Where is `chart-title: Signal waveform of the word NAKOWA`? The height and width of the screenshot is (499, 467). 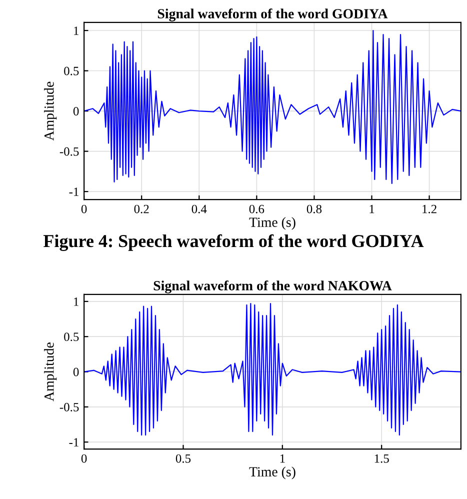
chart-title: Signal waveform of the word NAKOWA is located at coordinates (273, 287).